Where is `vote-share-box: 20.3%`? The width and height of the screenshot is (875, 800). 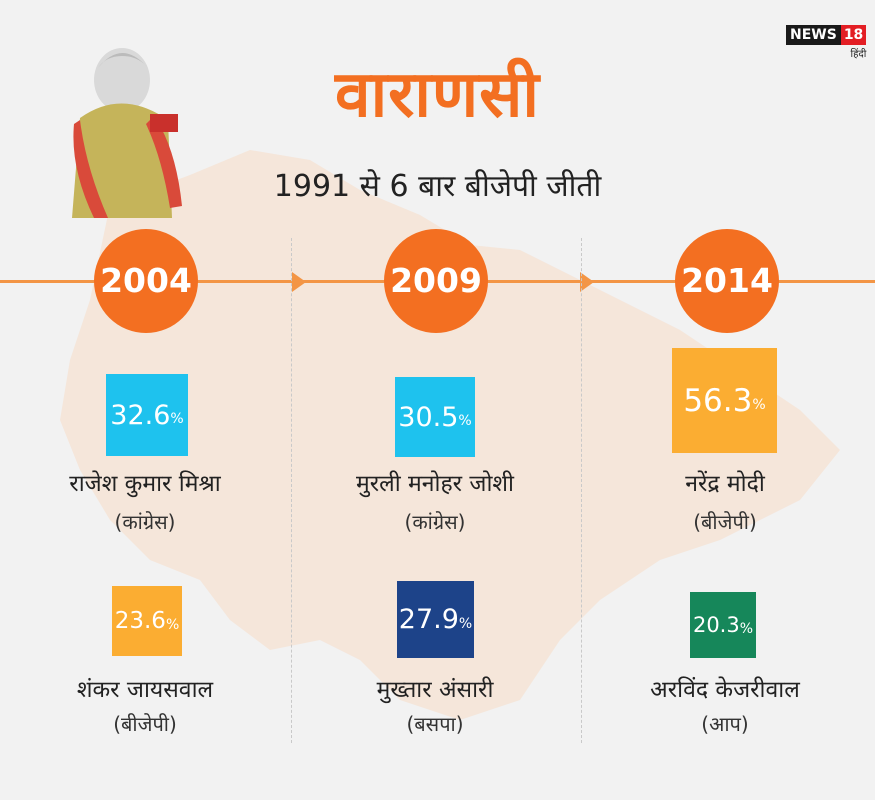 vote-share-box: 20.3% is located at coordinates (723, 625).